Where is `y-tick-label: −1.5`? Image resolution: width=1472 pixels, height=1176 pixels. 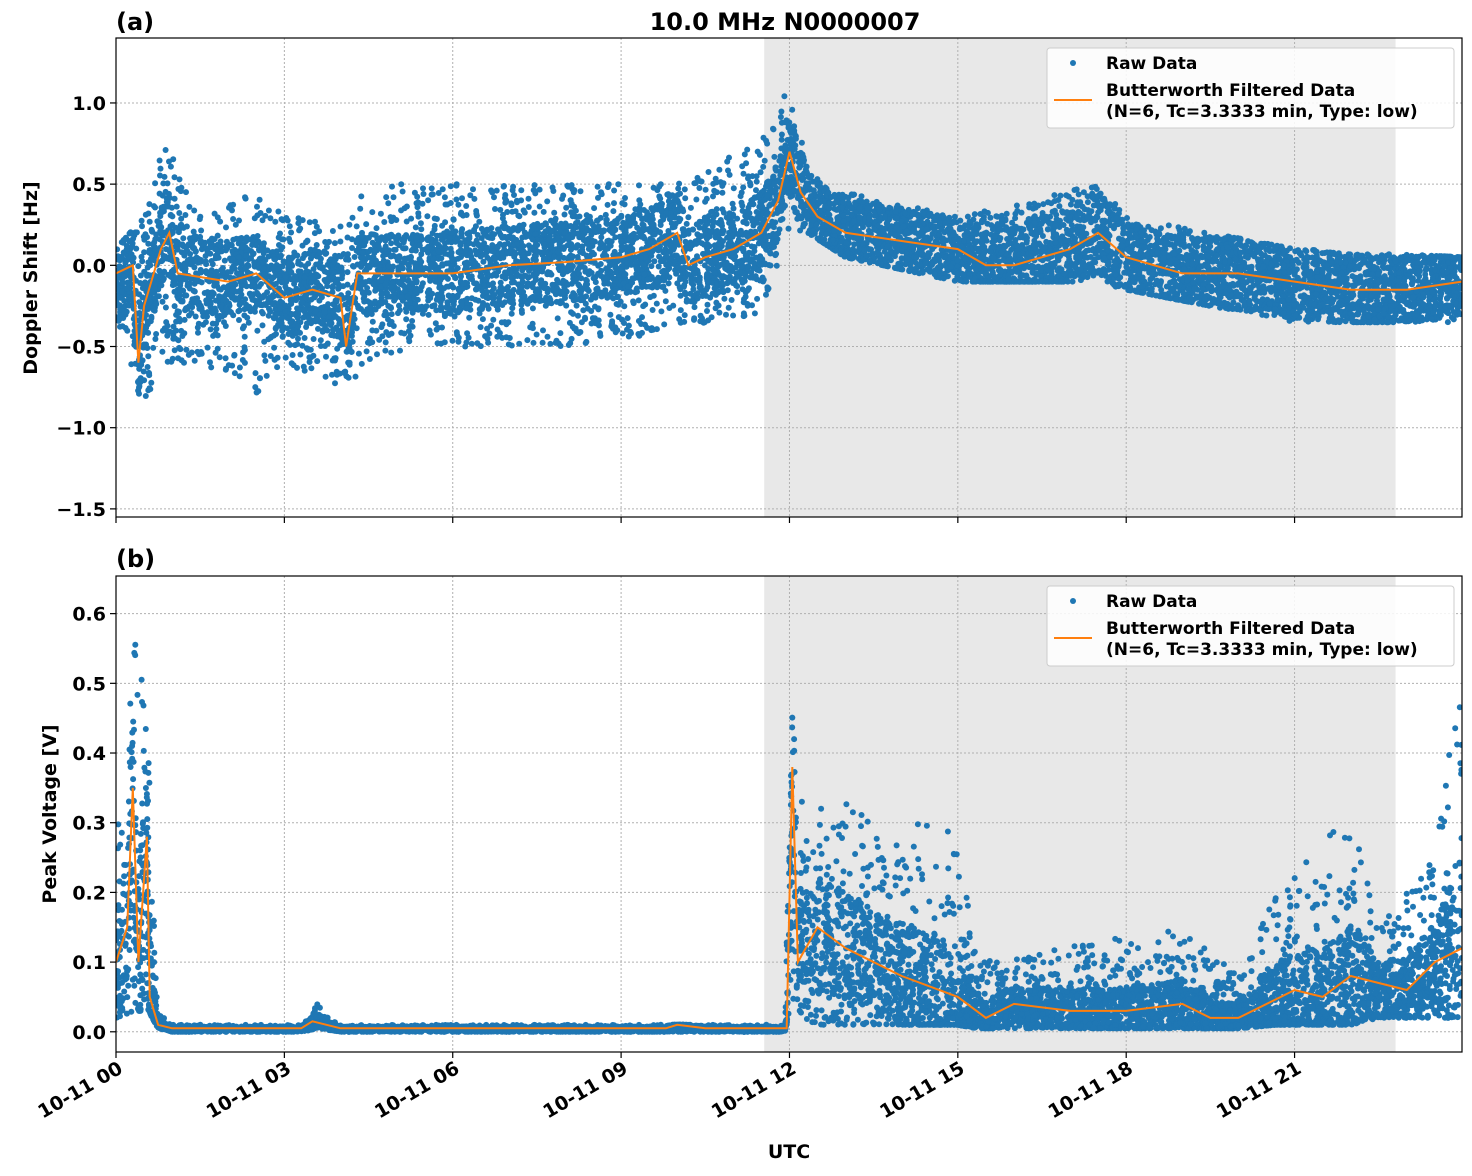
y-tick-label: −1.5 is located at coordinates (81, 510).